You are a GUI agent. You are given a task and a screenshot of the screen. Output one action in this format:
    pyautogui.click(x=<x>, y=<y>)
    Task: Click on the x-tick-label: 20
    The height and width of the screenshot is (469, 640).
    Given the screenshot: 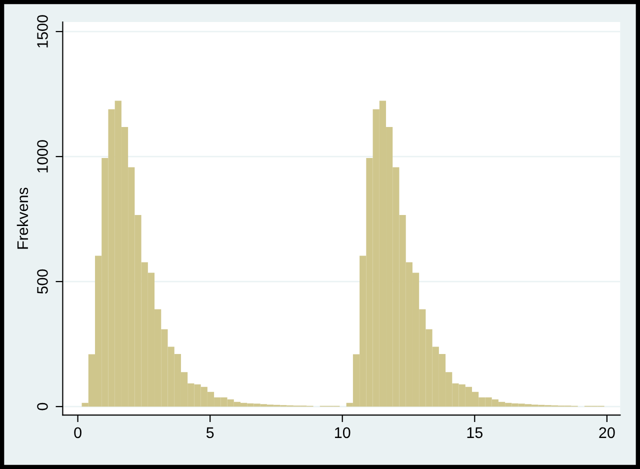 What is the action you would take?
    pyautogui.click(x=607, y=432)
    